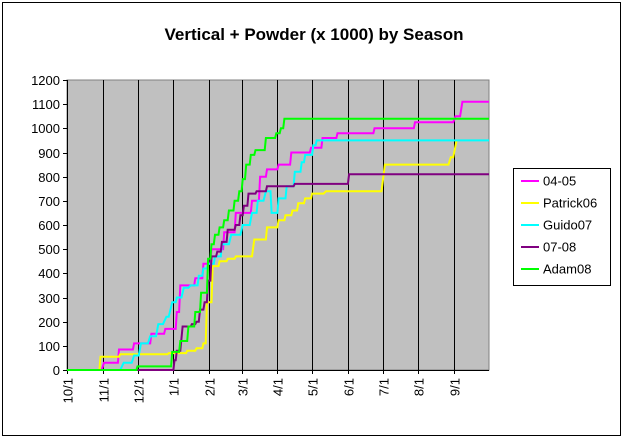  I want to click on x-tick-label: 2/1, so click(210, 387).